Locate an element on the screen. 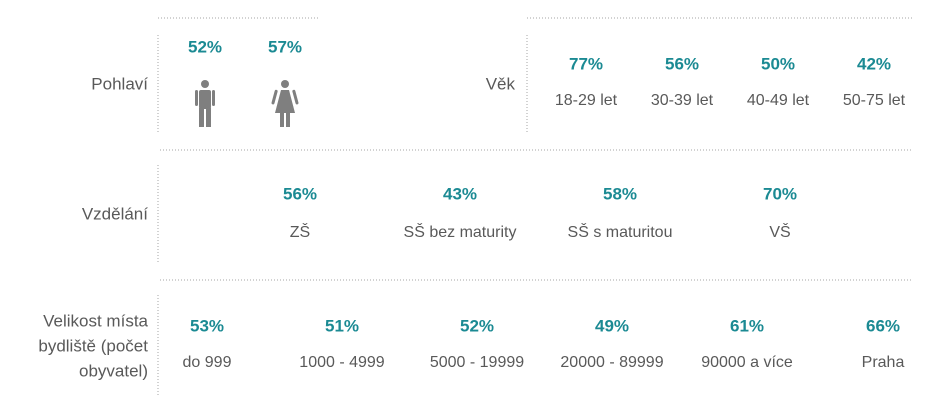 The width and height of the screenshot is (928, 401). section-title: Vzdělání is located at coordinates (115, 213).